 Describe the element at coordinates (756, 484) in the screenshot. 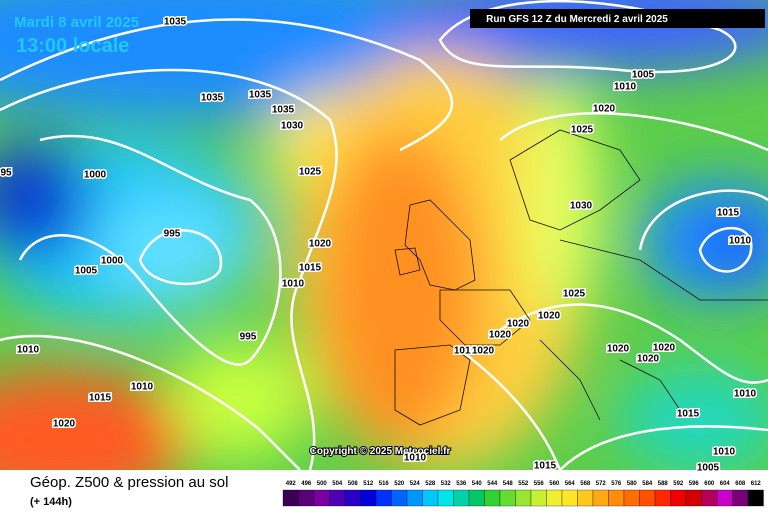

I see `scale-label: 612` at that location.